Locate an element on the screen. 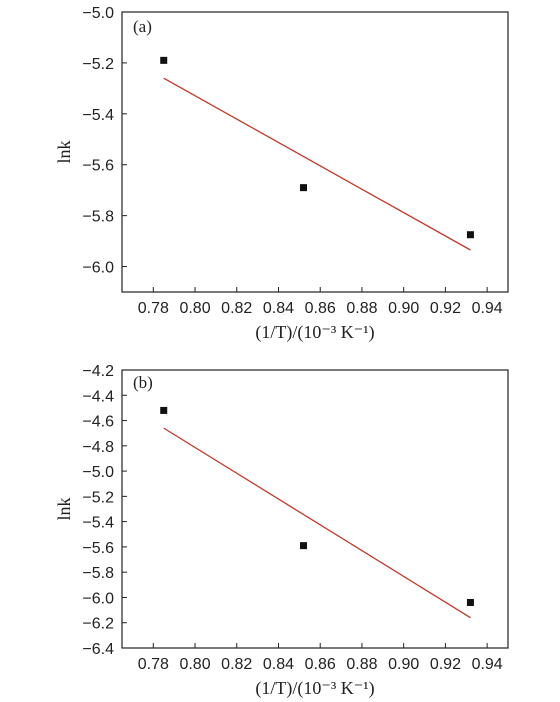 The image size is (560, 702). y-tick-label: −6.2 is located at coordinates (98, 624).